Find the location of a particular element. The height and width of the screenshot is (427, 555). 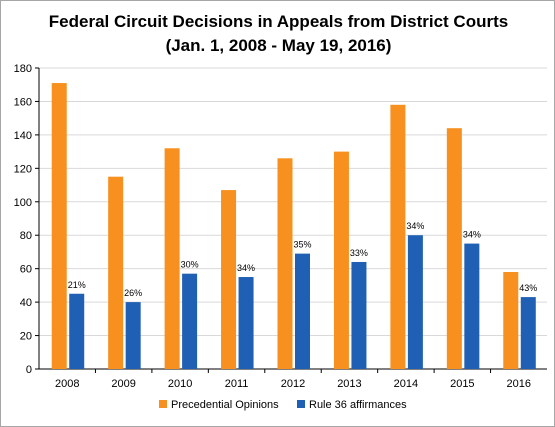

x-tick-label: 2009 is located at coordinates (123, 384).